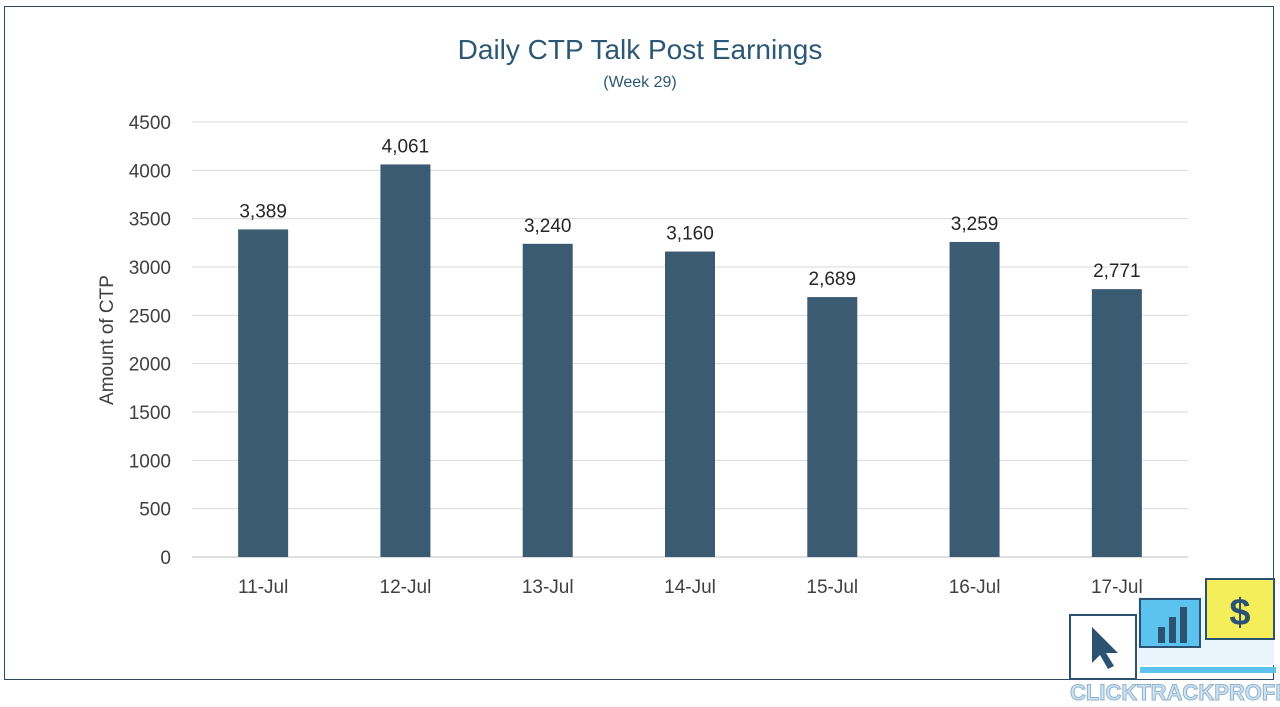 This screenshot has height=707, width=1280. I want to click on data-label: 3,160, so click(690, 234).